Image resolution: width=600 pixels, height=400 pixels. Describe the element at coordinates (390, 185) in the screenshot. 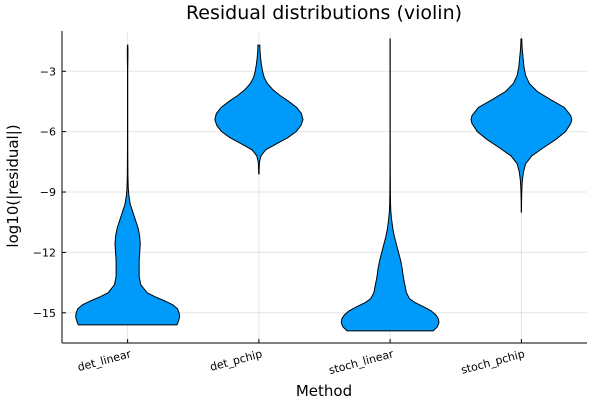

I see `violin-stoch-linear` at that location.